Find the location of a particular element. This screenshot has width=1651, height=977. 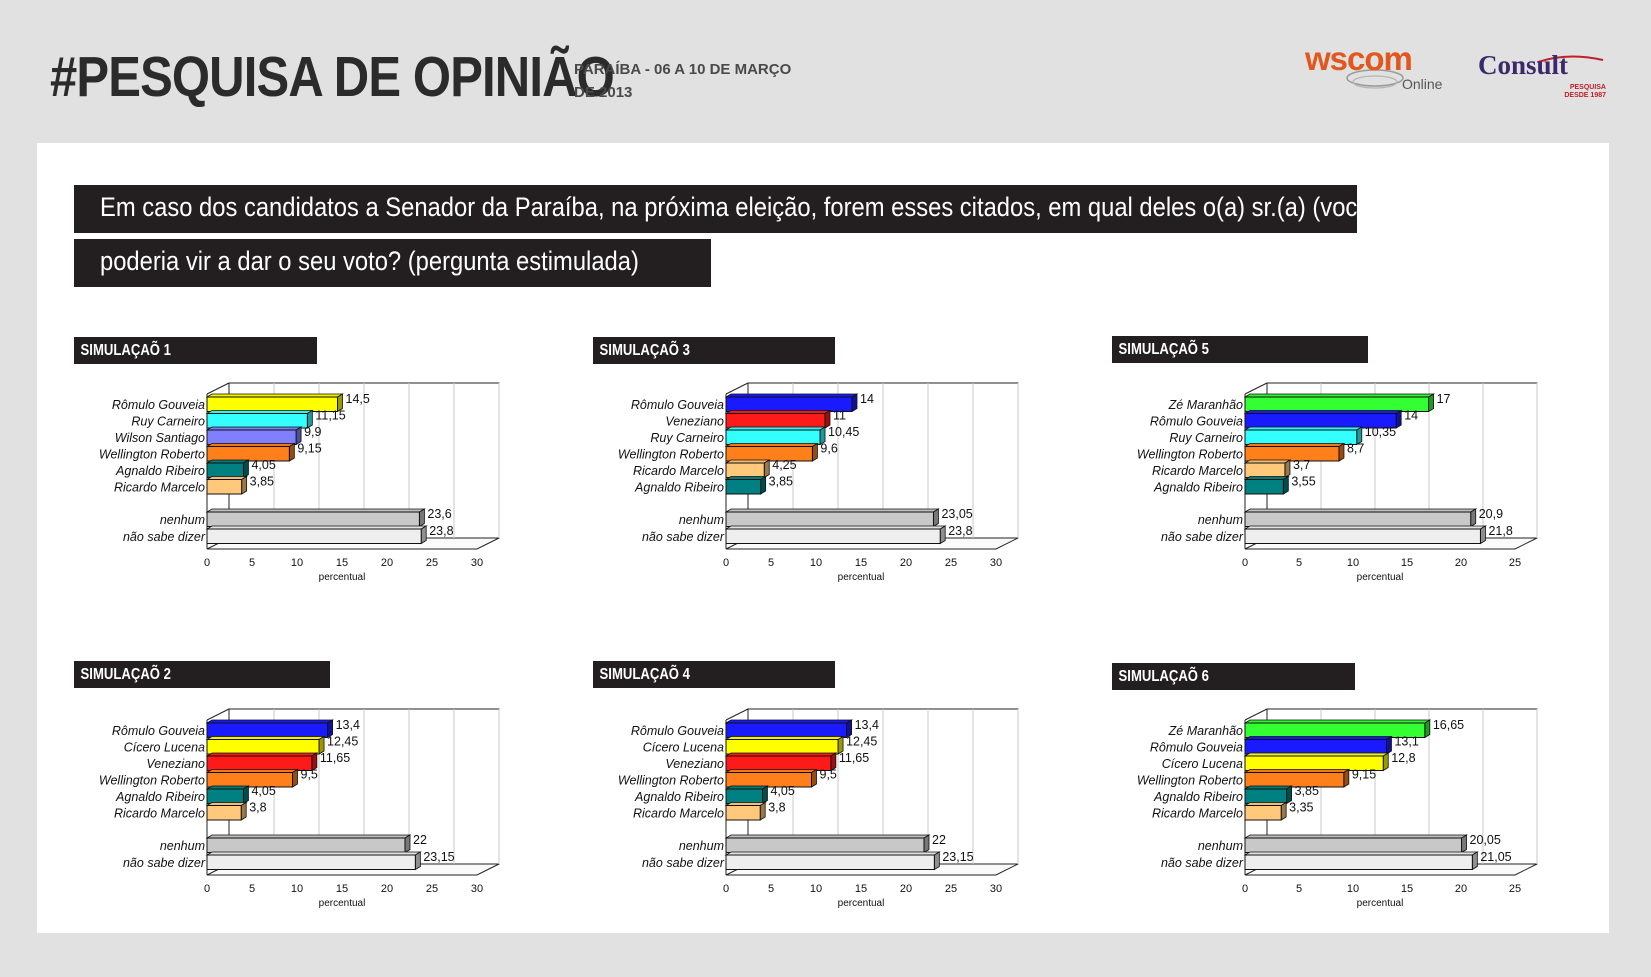

data-label: 9,15 is located at coordinates (309, 449).